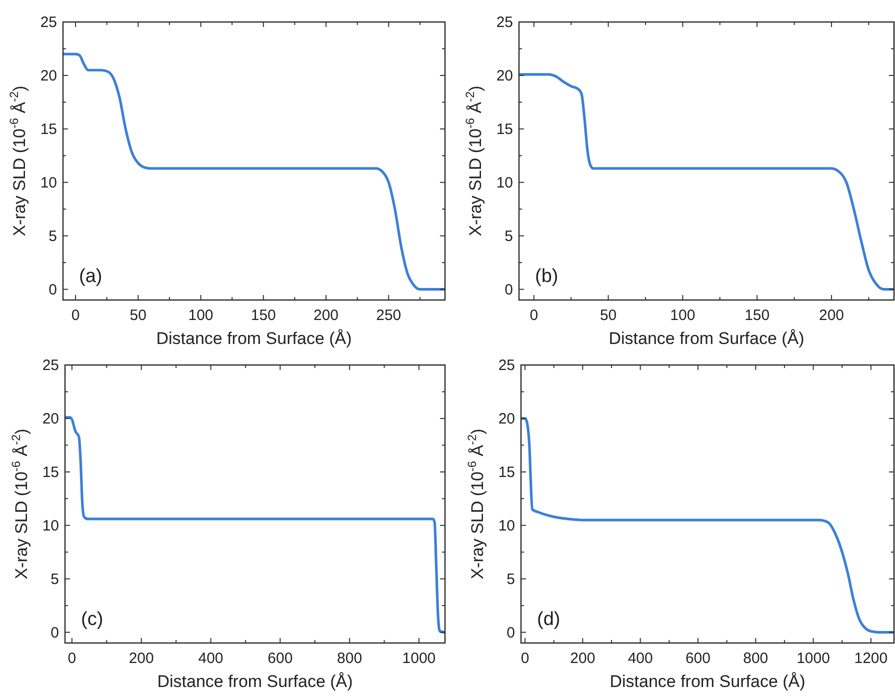  Describe the element at coordinates (546, 276) in the screenshot. I see `annotation: (b)` at that location.